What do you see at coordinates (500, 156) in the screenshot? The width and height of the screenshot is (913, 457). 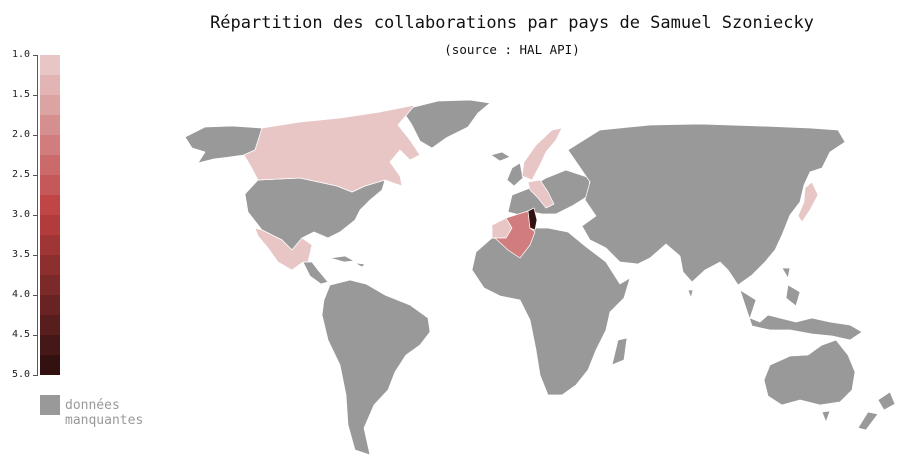 I see `country-iceland` at bounding box center [500, 156].